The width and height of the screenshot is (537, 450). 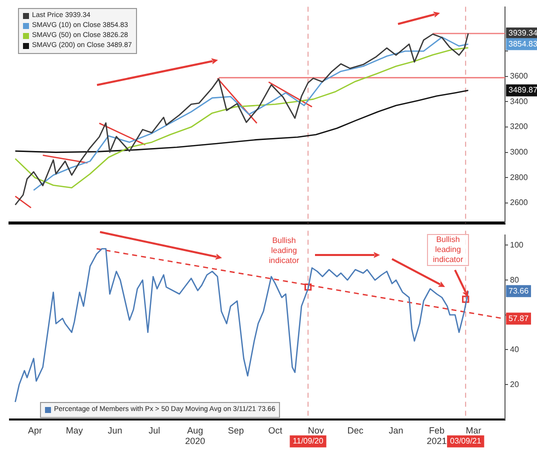 What do you see at coordinates (515, 279) in the screenshot?
I see `y-tick-label: 80` at bounding box center [515, 279].